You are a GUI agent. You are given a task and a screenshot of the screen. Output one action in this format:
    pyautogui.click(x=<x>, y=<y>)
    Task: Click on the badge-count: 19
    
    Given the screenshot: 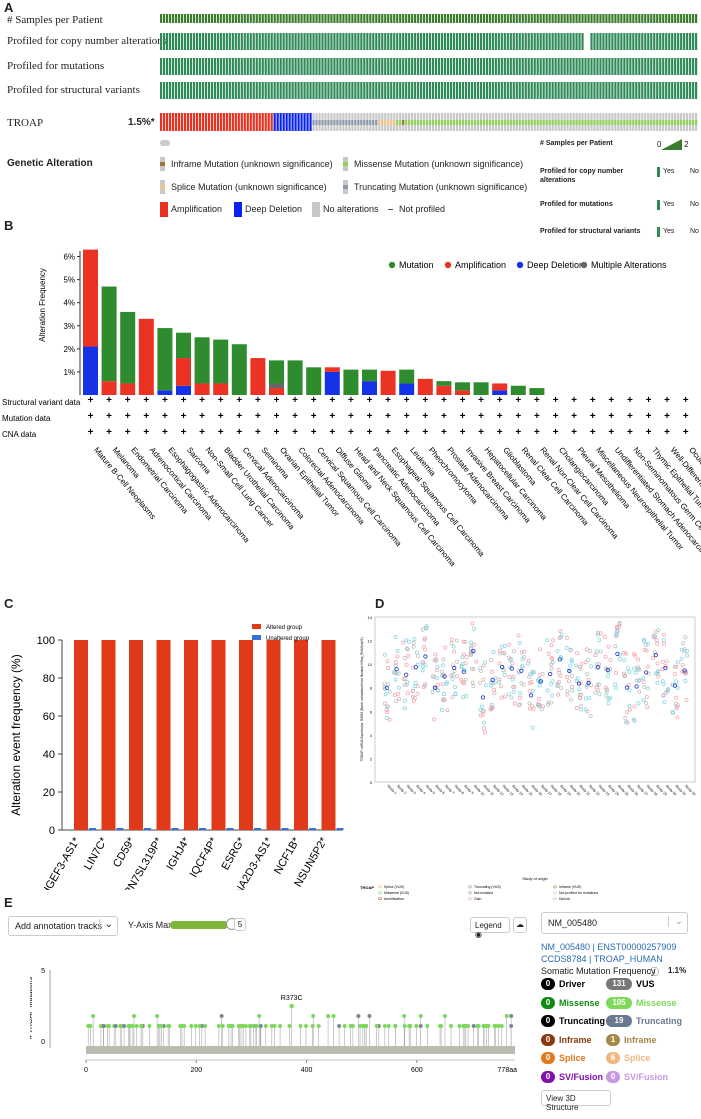 What is the action you would take?
    pyautogui.click(x=619, y=1021)
    